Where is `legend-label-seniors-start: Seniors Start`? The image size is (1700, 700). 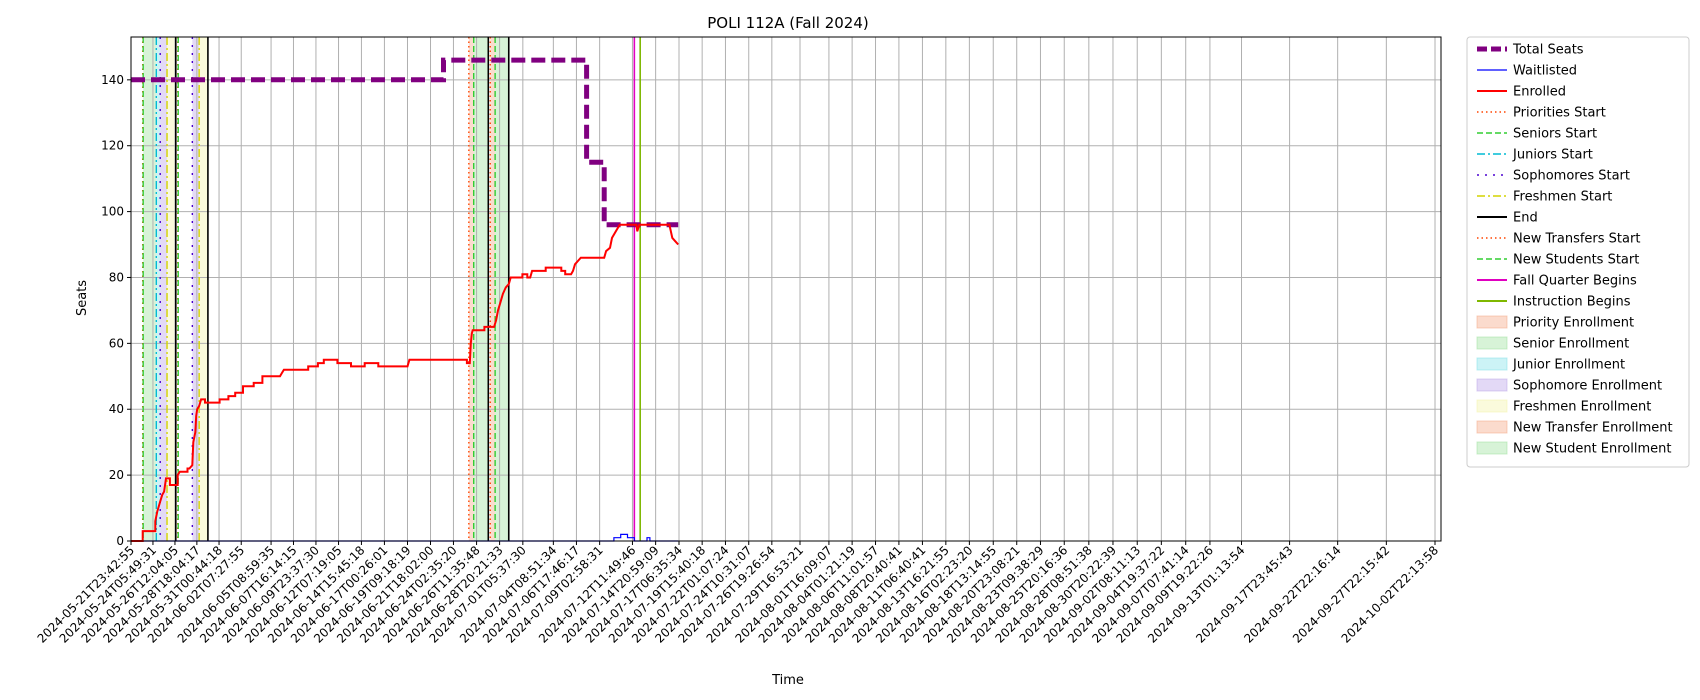
legend-label-seniors-start: Seniors Start is located at coordinates (1555, 134).